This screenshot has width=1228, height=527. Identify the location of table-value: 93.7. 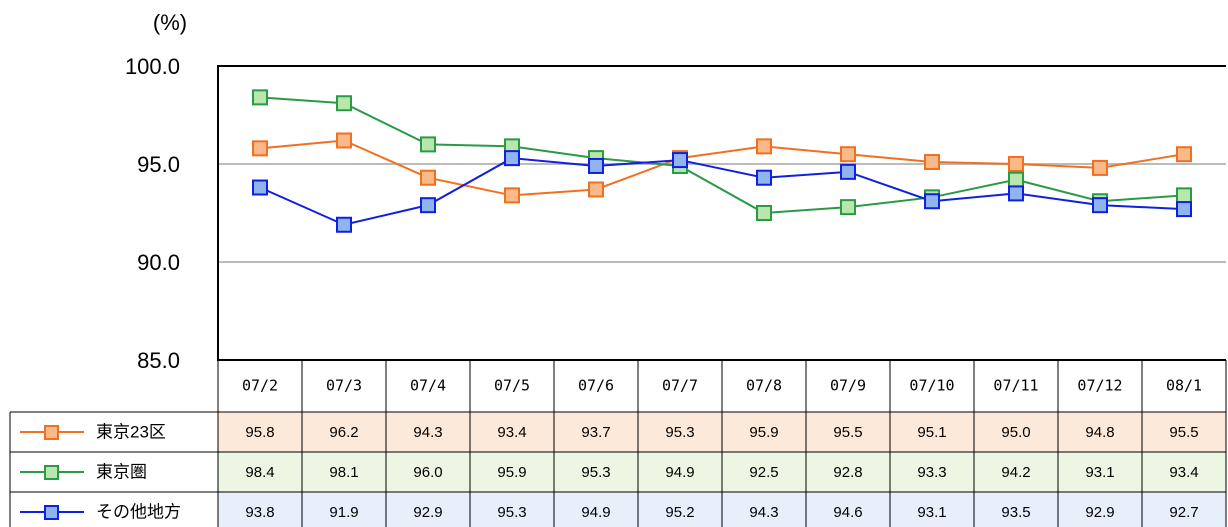
(595, 432).